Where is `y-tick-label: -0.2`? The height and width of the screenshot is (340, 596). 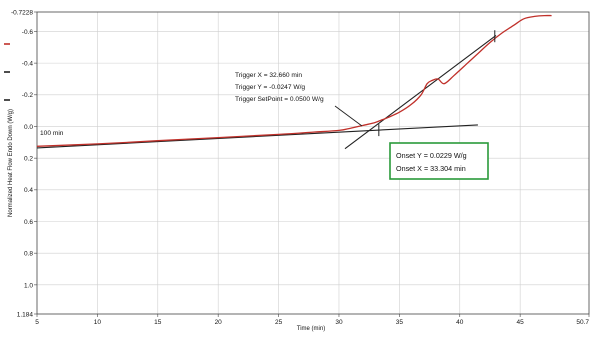
y-tick-label: -0.2 is located at coordinates (28, 95).